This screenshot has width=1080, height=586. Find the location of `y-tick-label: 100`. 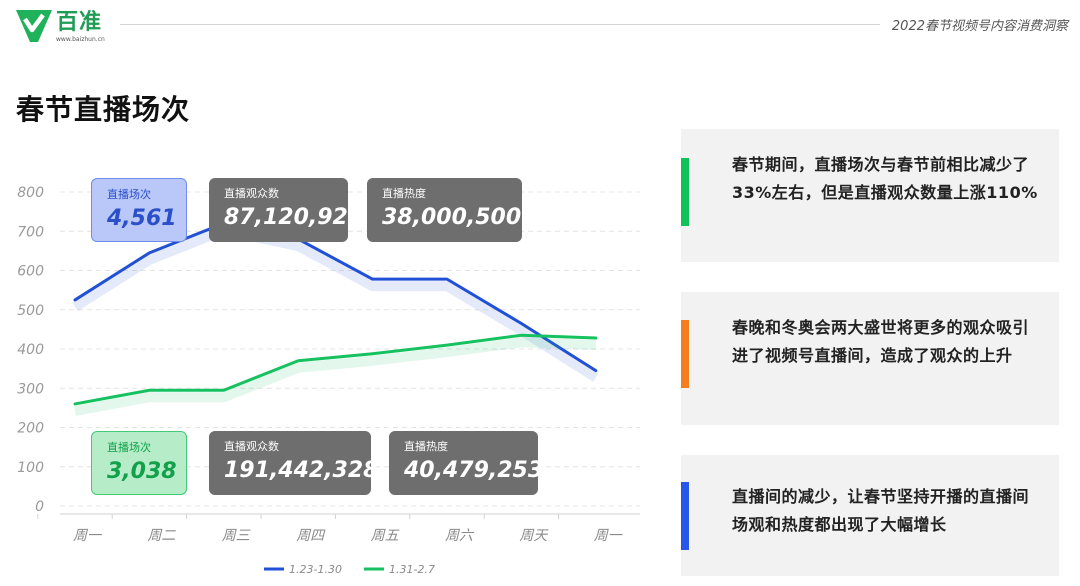

y-tick-label: 100 is located at coordinates (30, 468).